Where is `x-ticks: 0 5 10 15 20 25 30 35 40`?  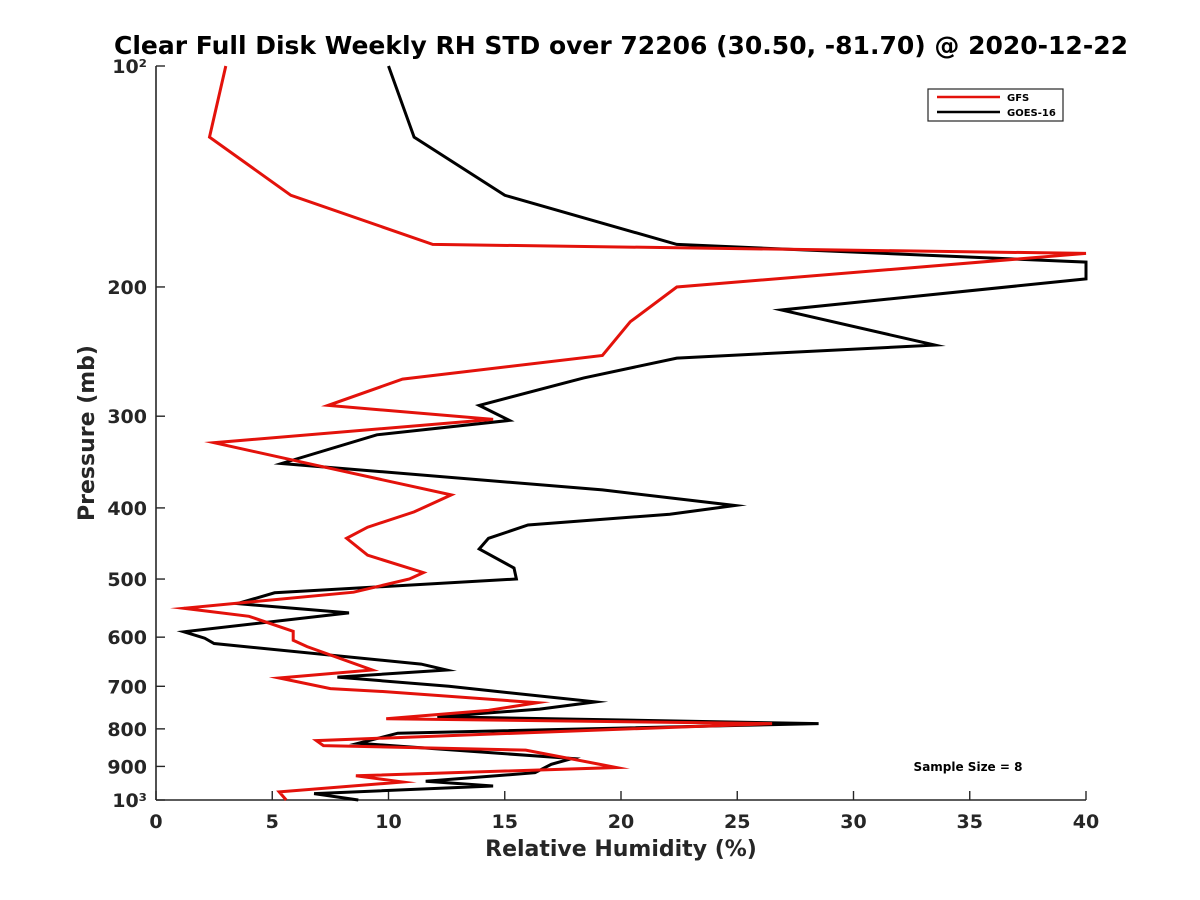 x-ticks: 0 5 10 15 20 25 30 35 40 is located at coordinates (624, 812).